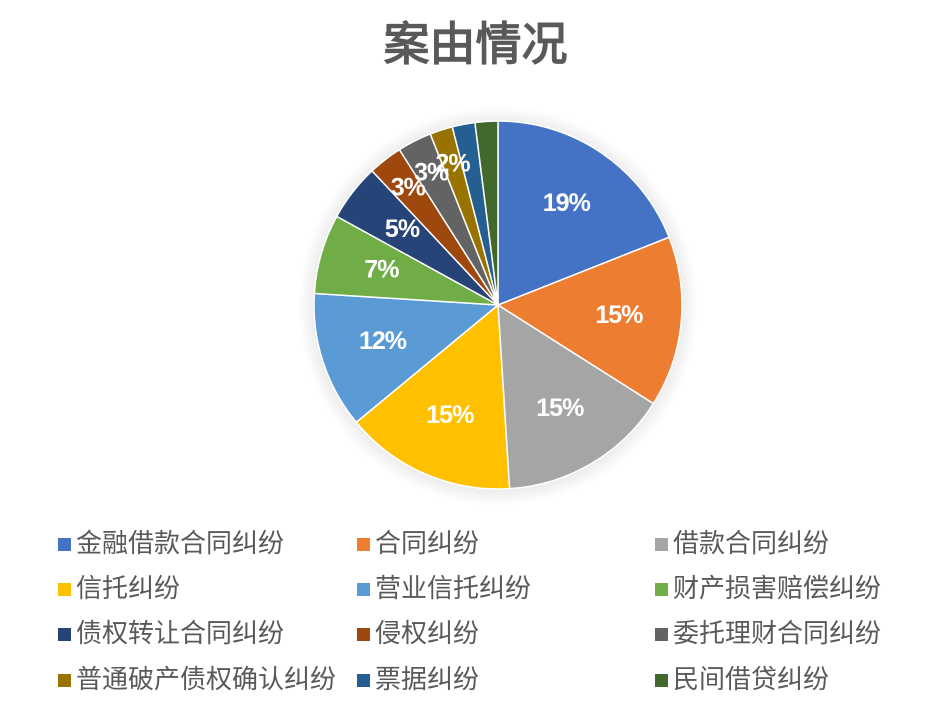  I want to click on legend-item: 合同纠纷, so click(418, 544).